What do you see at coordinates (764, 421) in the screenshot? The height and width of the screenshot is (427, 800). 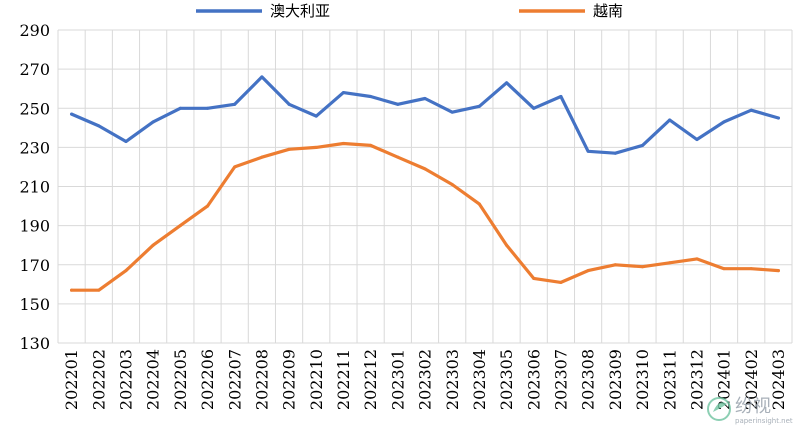 I see `watermark-url: paperinsight.net` at bounding box center [764, 421].